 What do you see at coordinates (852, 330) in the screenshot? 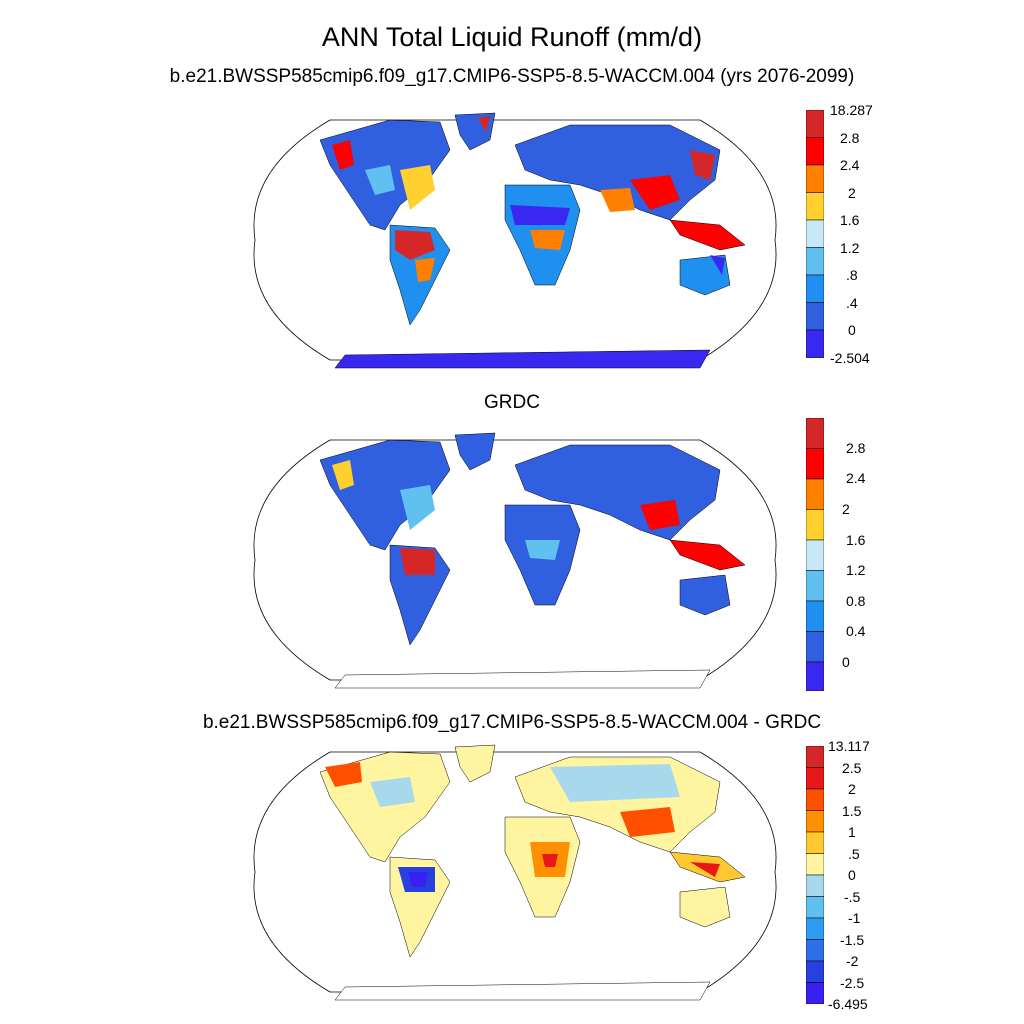
I see `cb-model-label-8: 0` at bounding box center [852, 330].